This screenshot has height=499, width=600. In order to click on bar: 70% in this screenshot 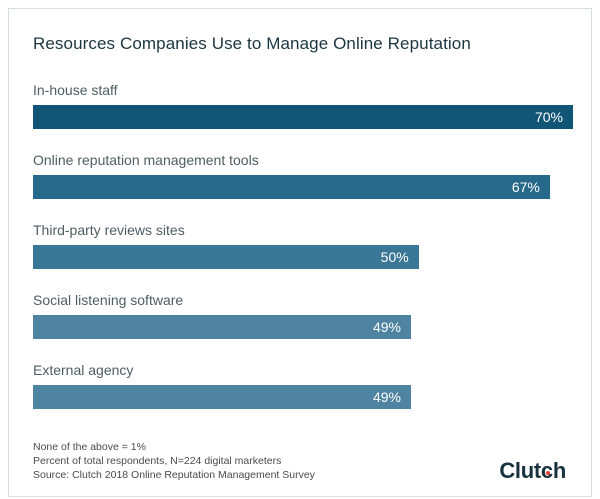, I will do `click(303, 117)`.